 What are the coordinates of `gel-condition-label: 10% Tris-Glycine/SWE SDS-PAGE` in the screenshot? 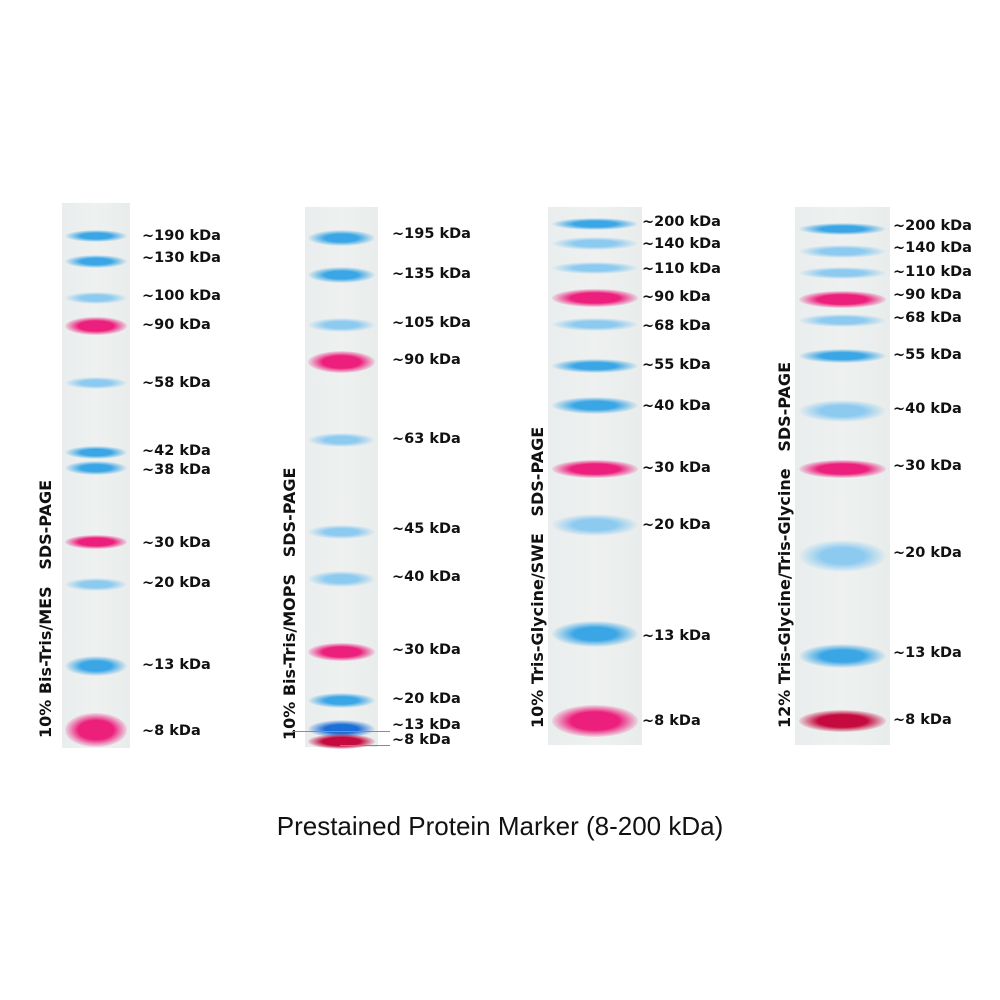 It's located at (537, 577).